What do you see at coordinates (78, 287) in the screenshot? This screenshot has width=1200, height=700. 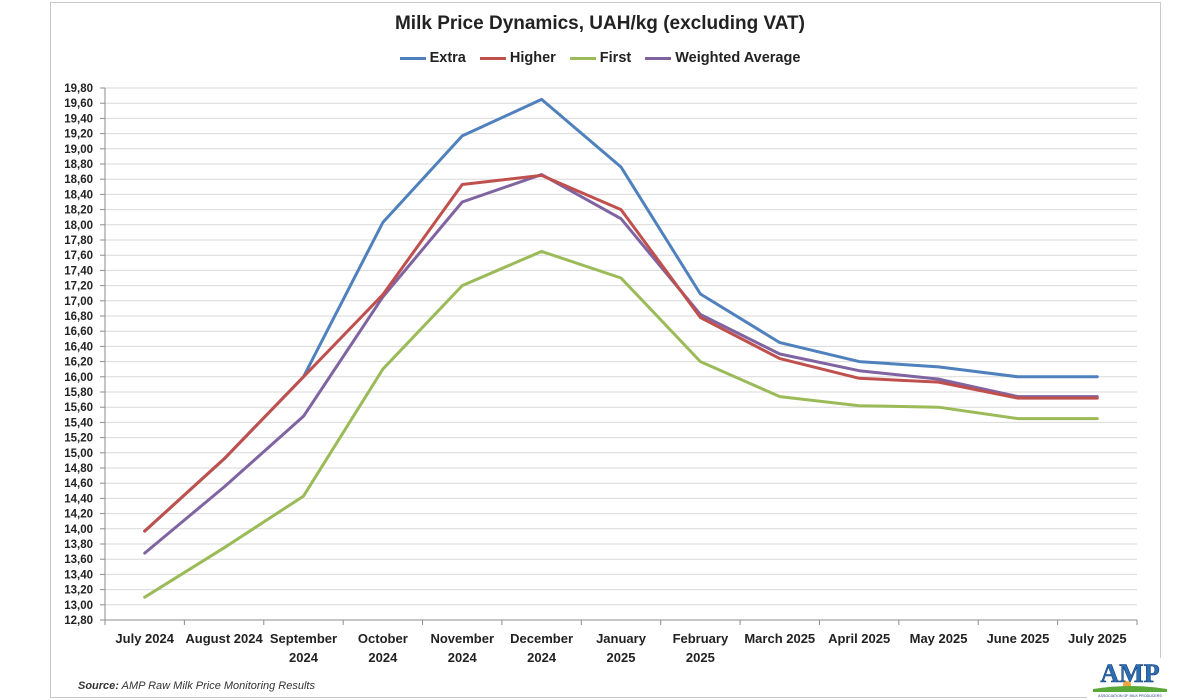 I see `y-tick-label: 17,20` at bounding box center [78, 287].